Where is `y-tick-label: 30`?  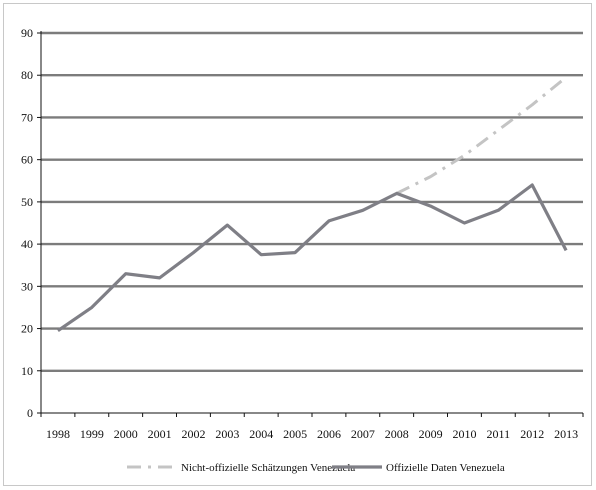
y-tick-label: 30 is located at coordinates (27, 286).